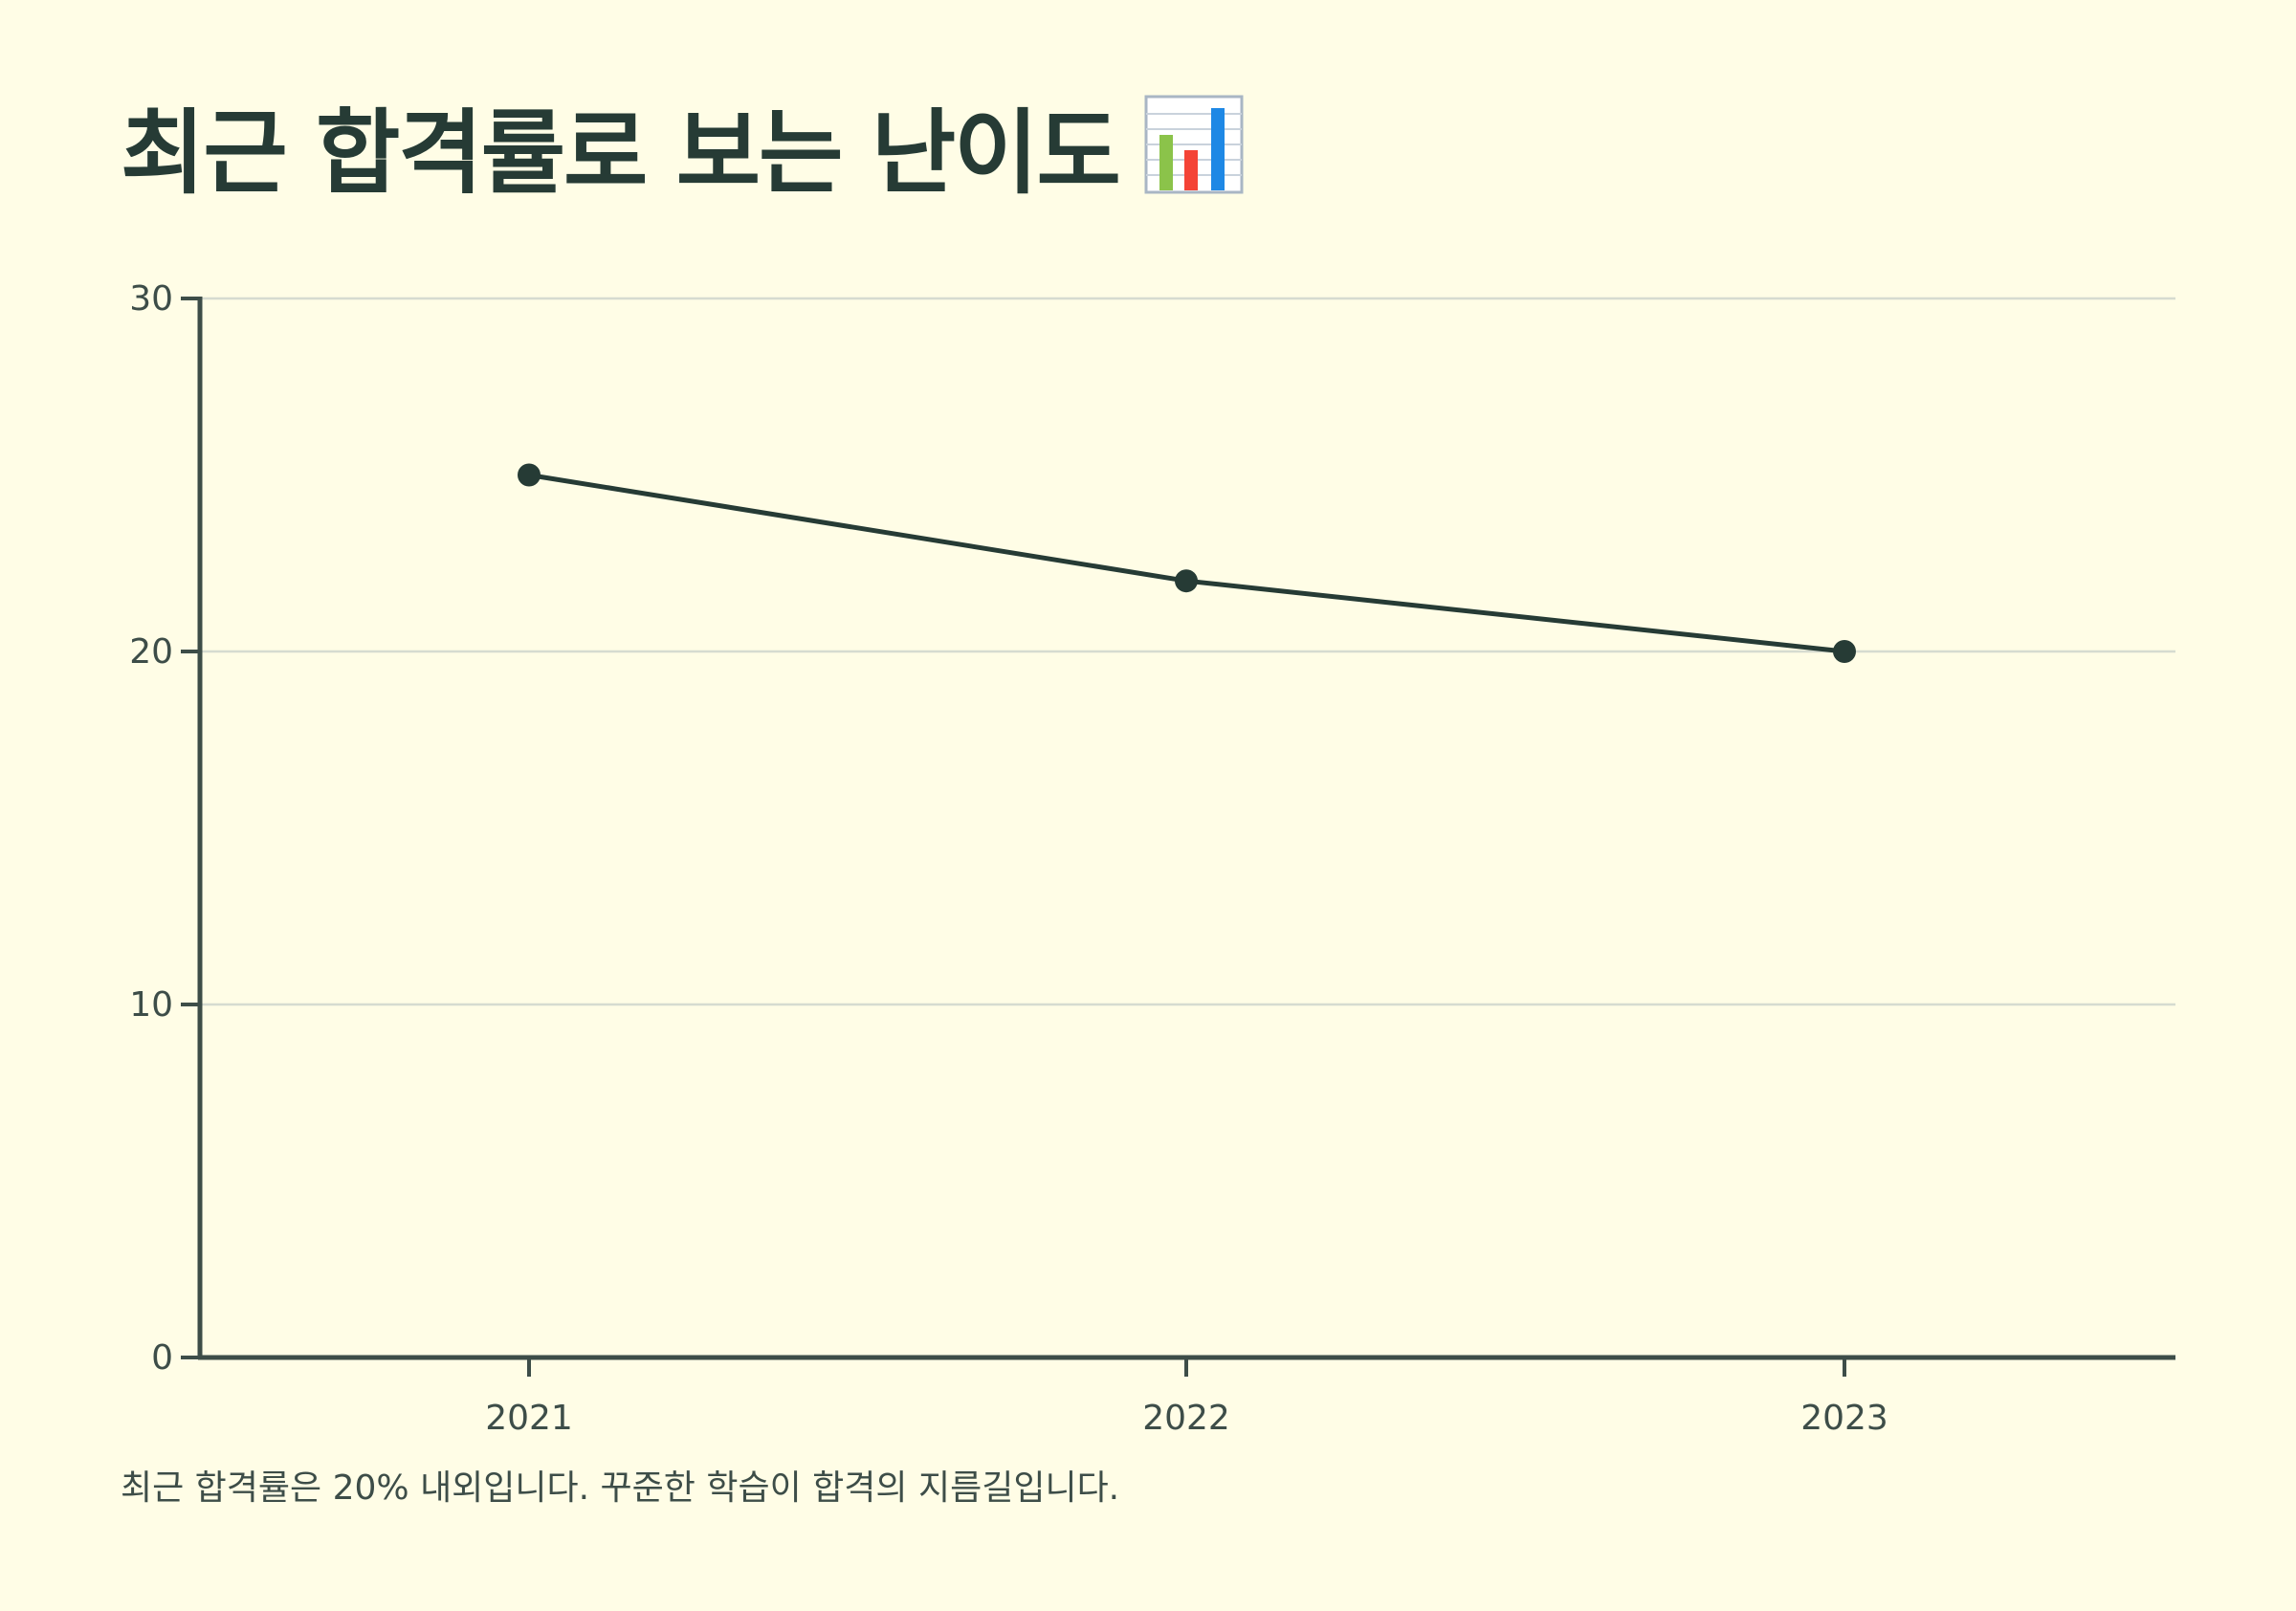 The image size is (2296, 1611). I want to click on x-tick-label-1: 2022, so click(1186, 1418).